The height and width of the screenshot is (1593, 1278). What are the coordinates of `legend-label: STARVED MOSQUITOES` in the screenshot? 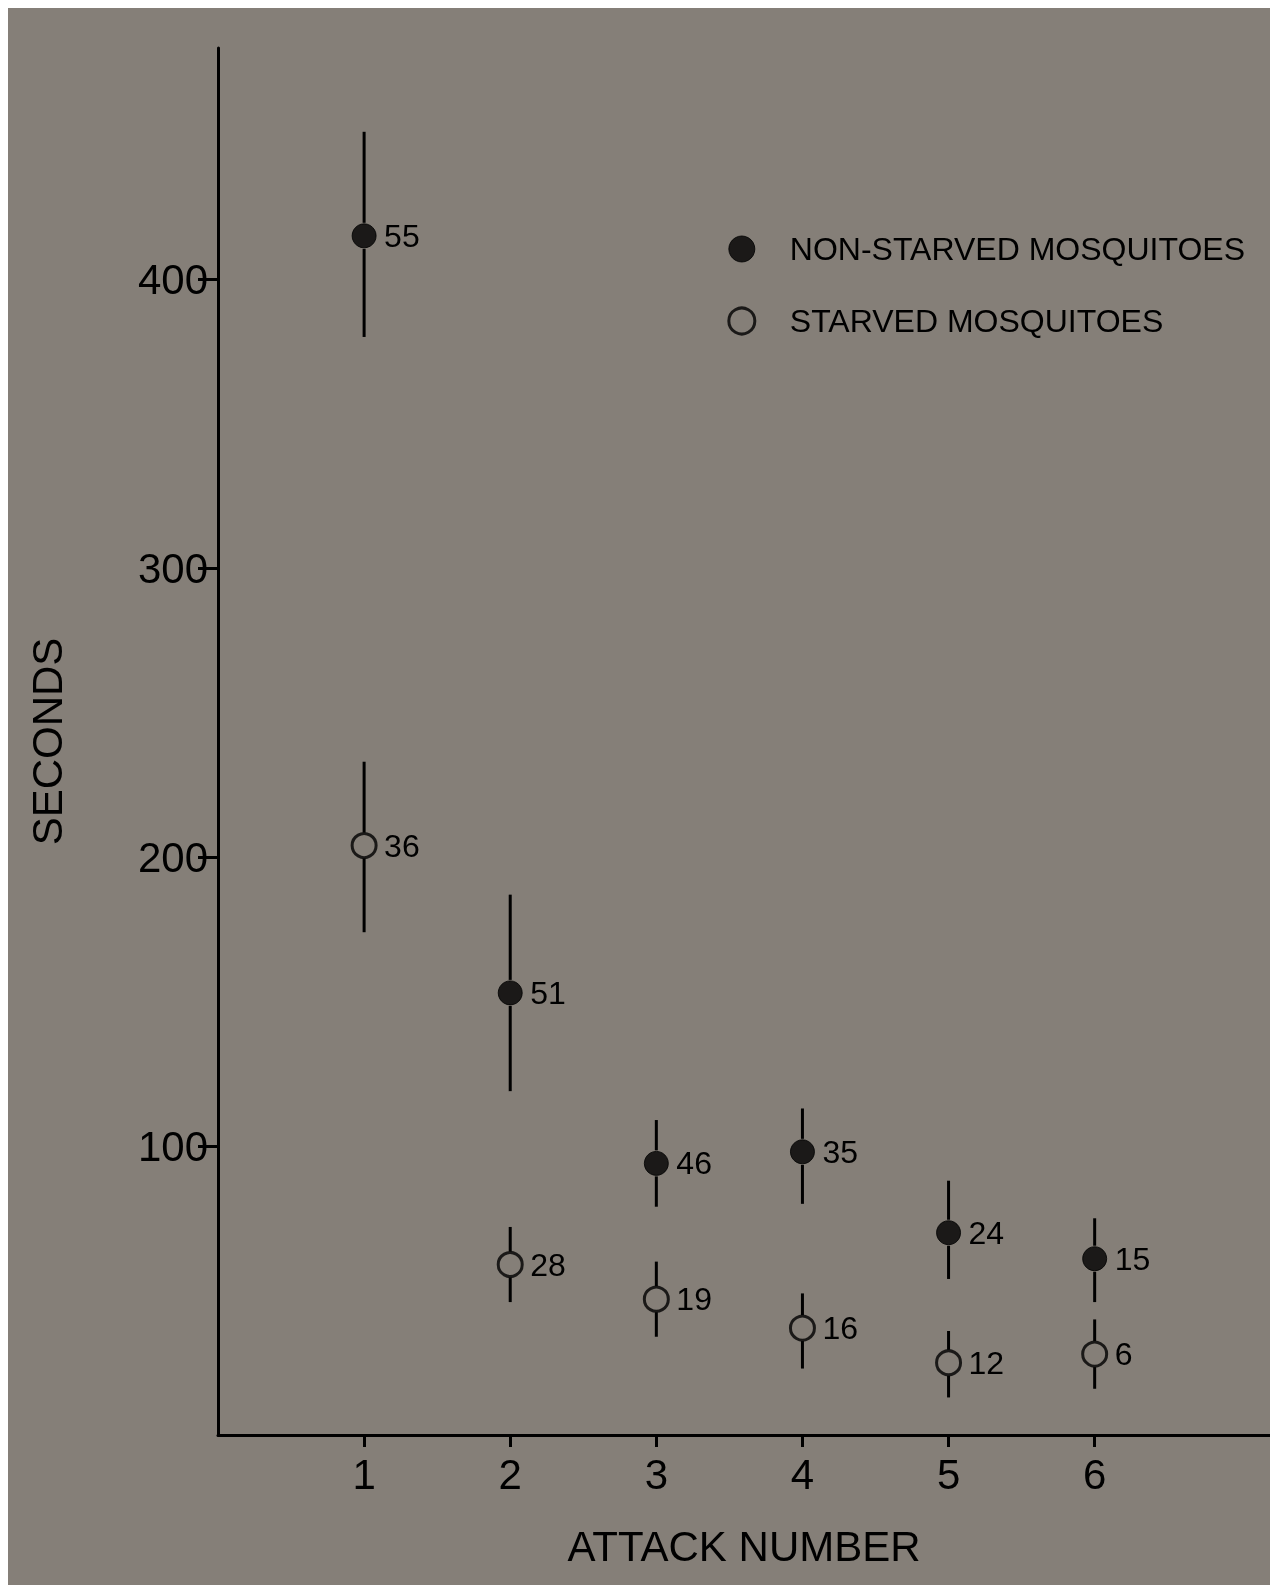 It's located at (976, 321).